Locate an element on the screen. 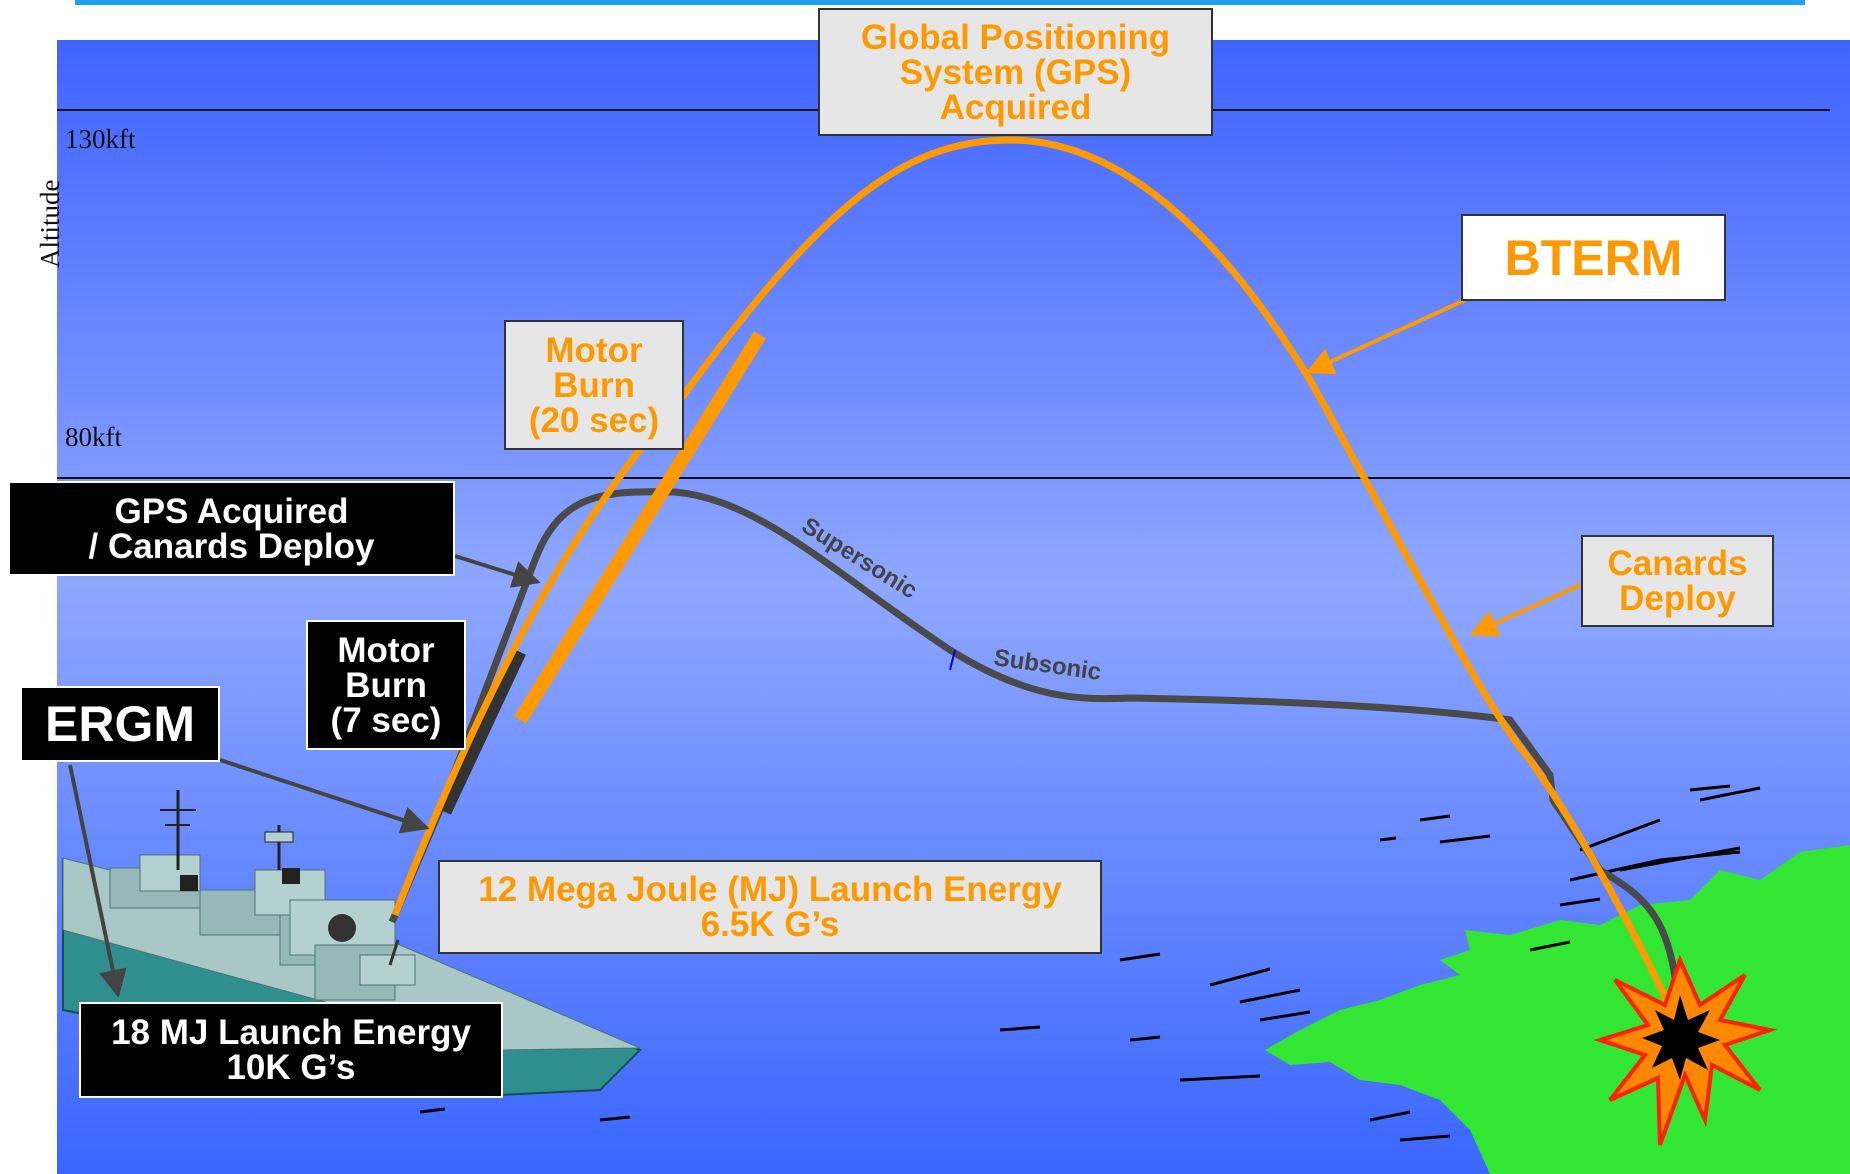 The image size is (1850, 1174). ergm-motor-burn-segment is located at coordinates (482, 732).